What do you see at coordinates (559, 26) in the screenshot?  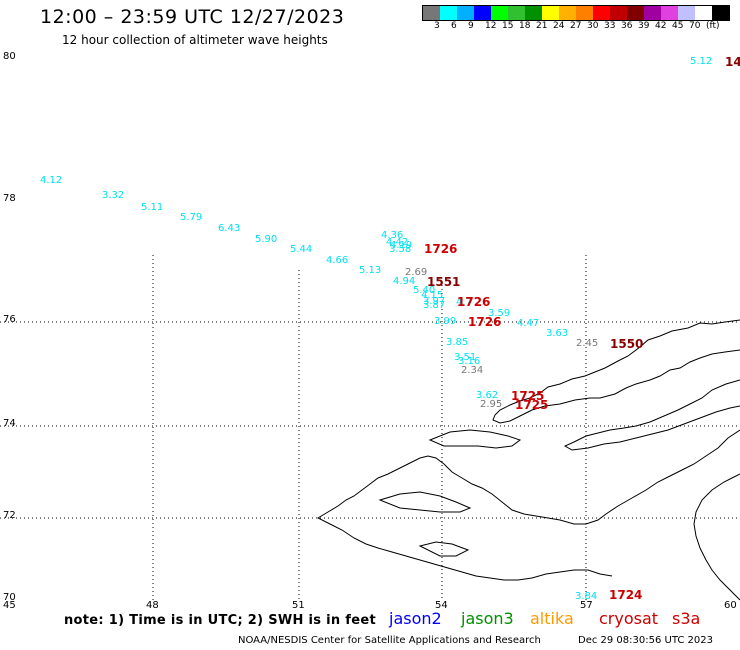 I see `colorbar-tick-label: 24` at bounding box center [559, 26].